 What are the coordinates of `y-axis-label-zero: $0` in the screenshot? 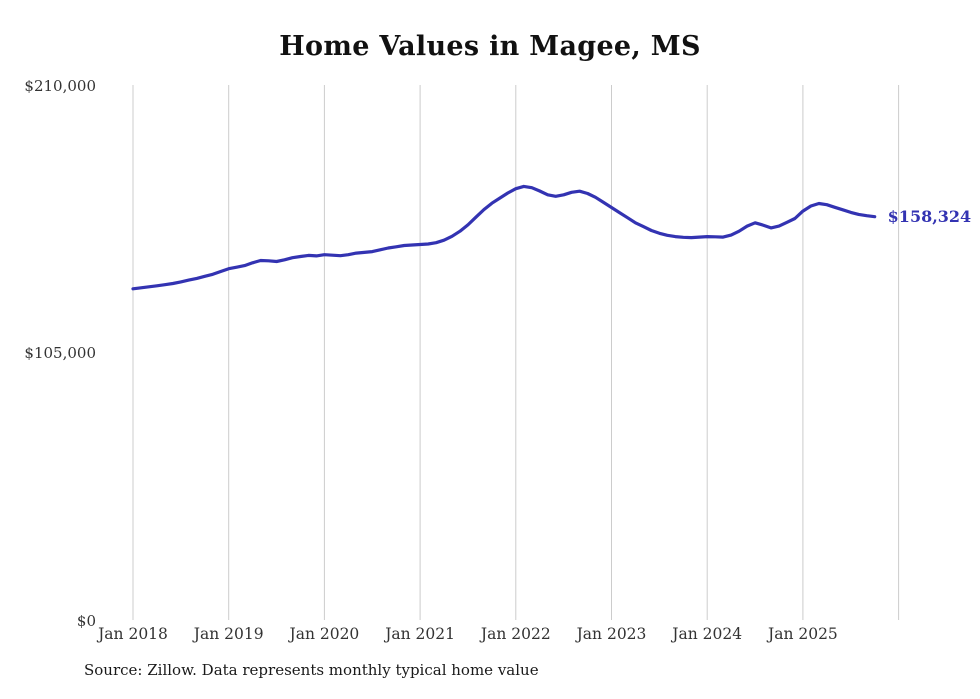 It's located at (86, 621).